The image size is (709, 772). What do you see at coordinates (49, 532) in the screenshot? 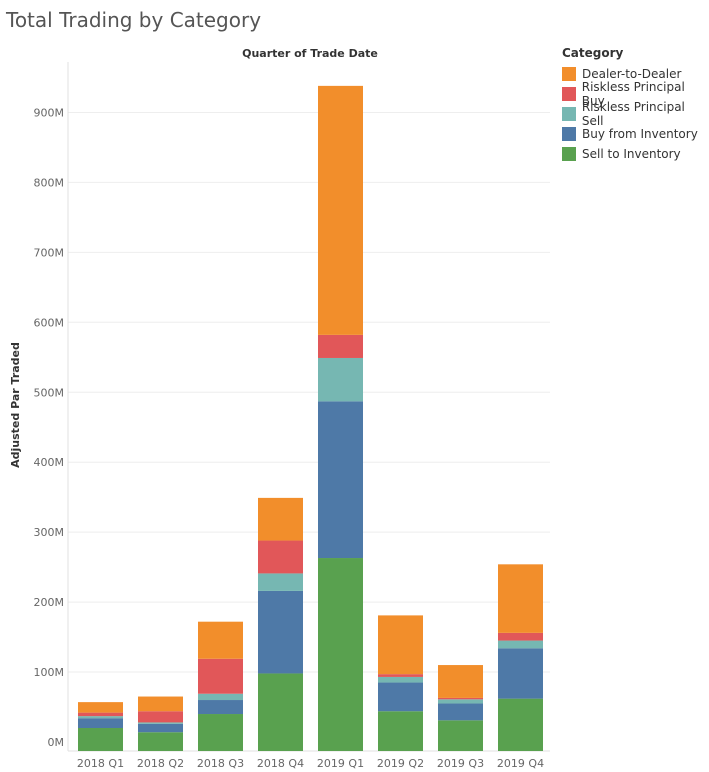
I see `y-tick-label: 300M` at bounding box center [49, 532].